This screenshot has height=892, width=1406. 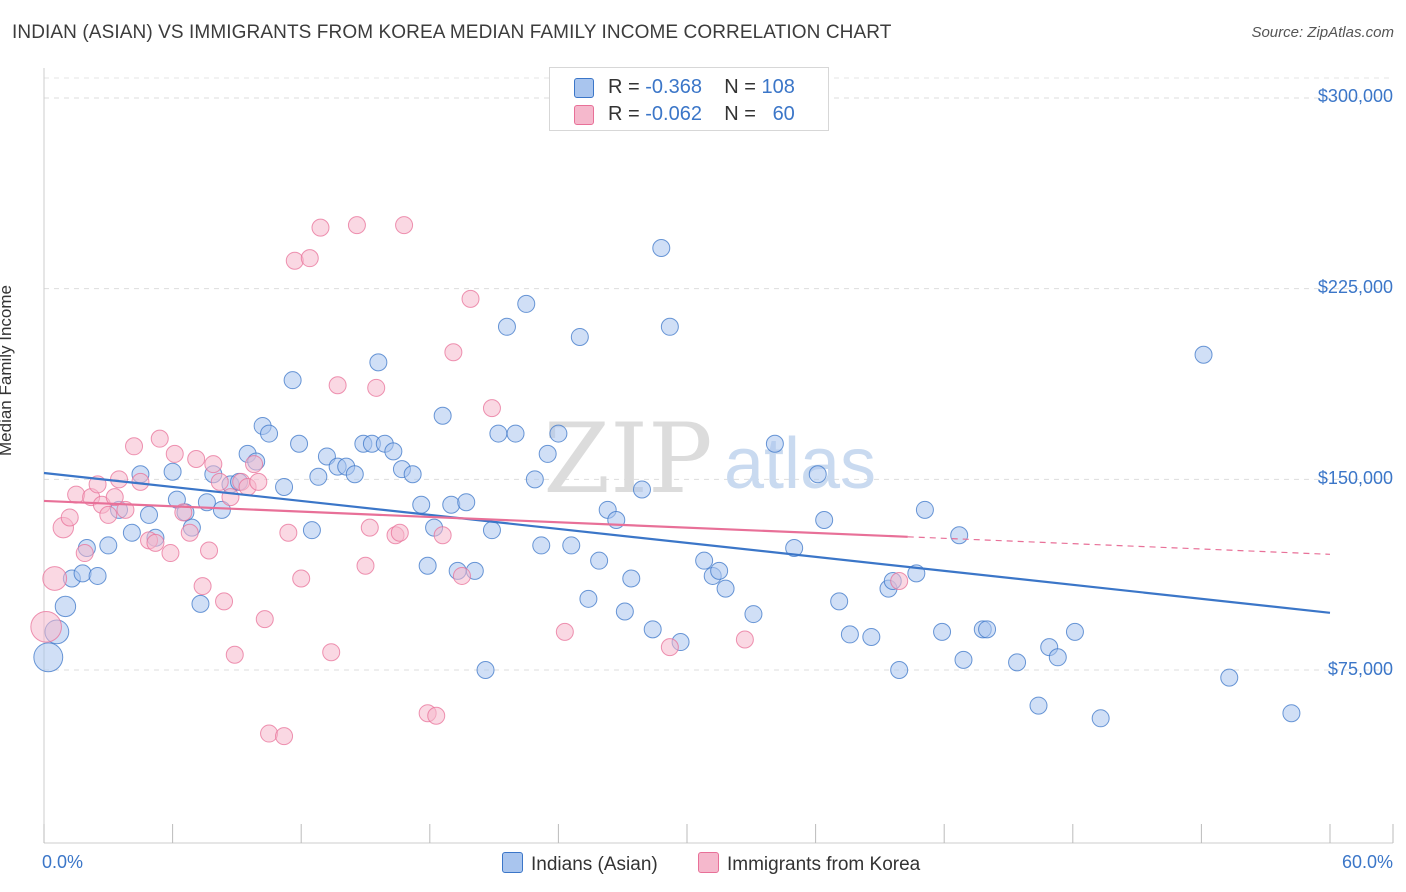 What do you see at coordinates (627, 459) in the screenshot?
I see `watermark-zip: ZIP` at bounding box center [627, 459].